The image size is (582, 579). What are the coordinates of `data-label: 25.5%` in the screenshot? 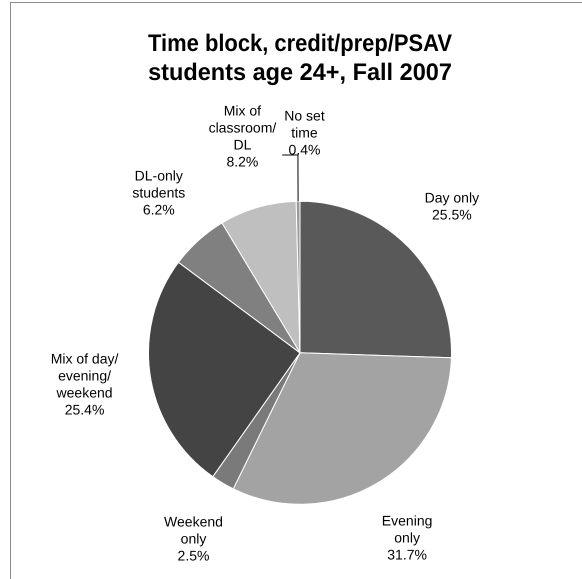 It's located at (452, 214).